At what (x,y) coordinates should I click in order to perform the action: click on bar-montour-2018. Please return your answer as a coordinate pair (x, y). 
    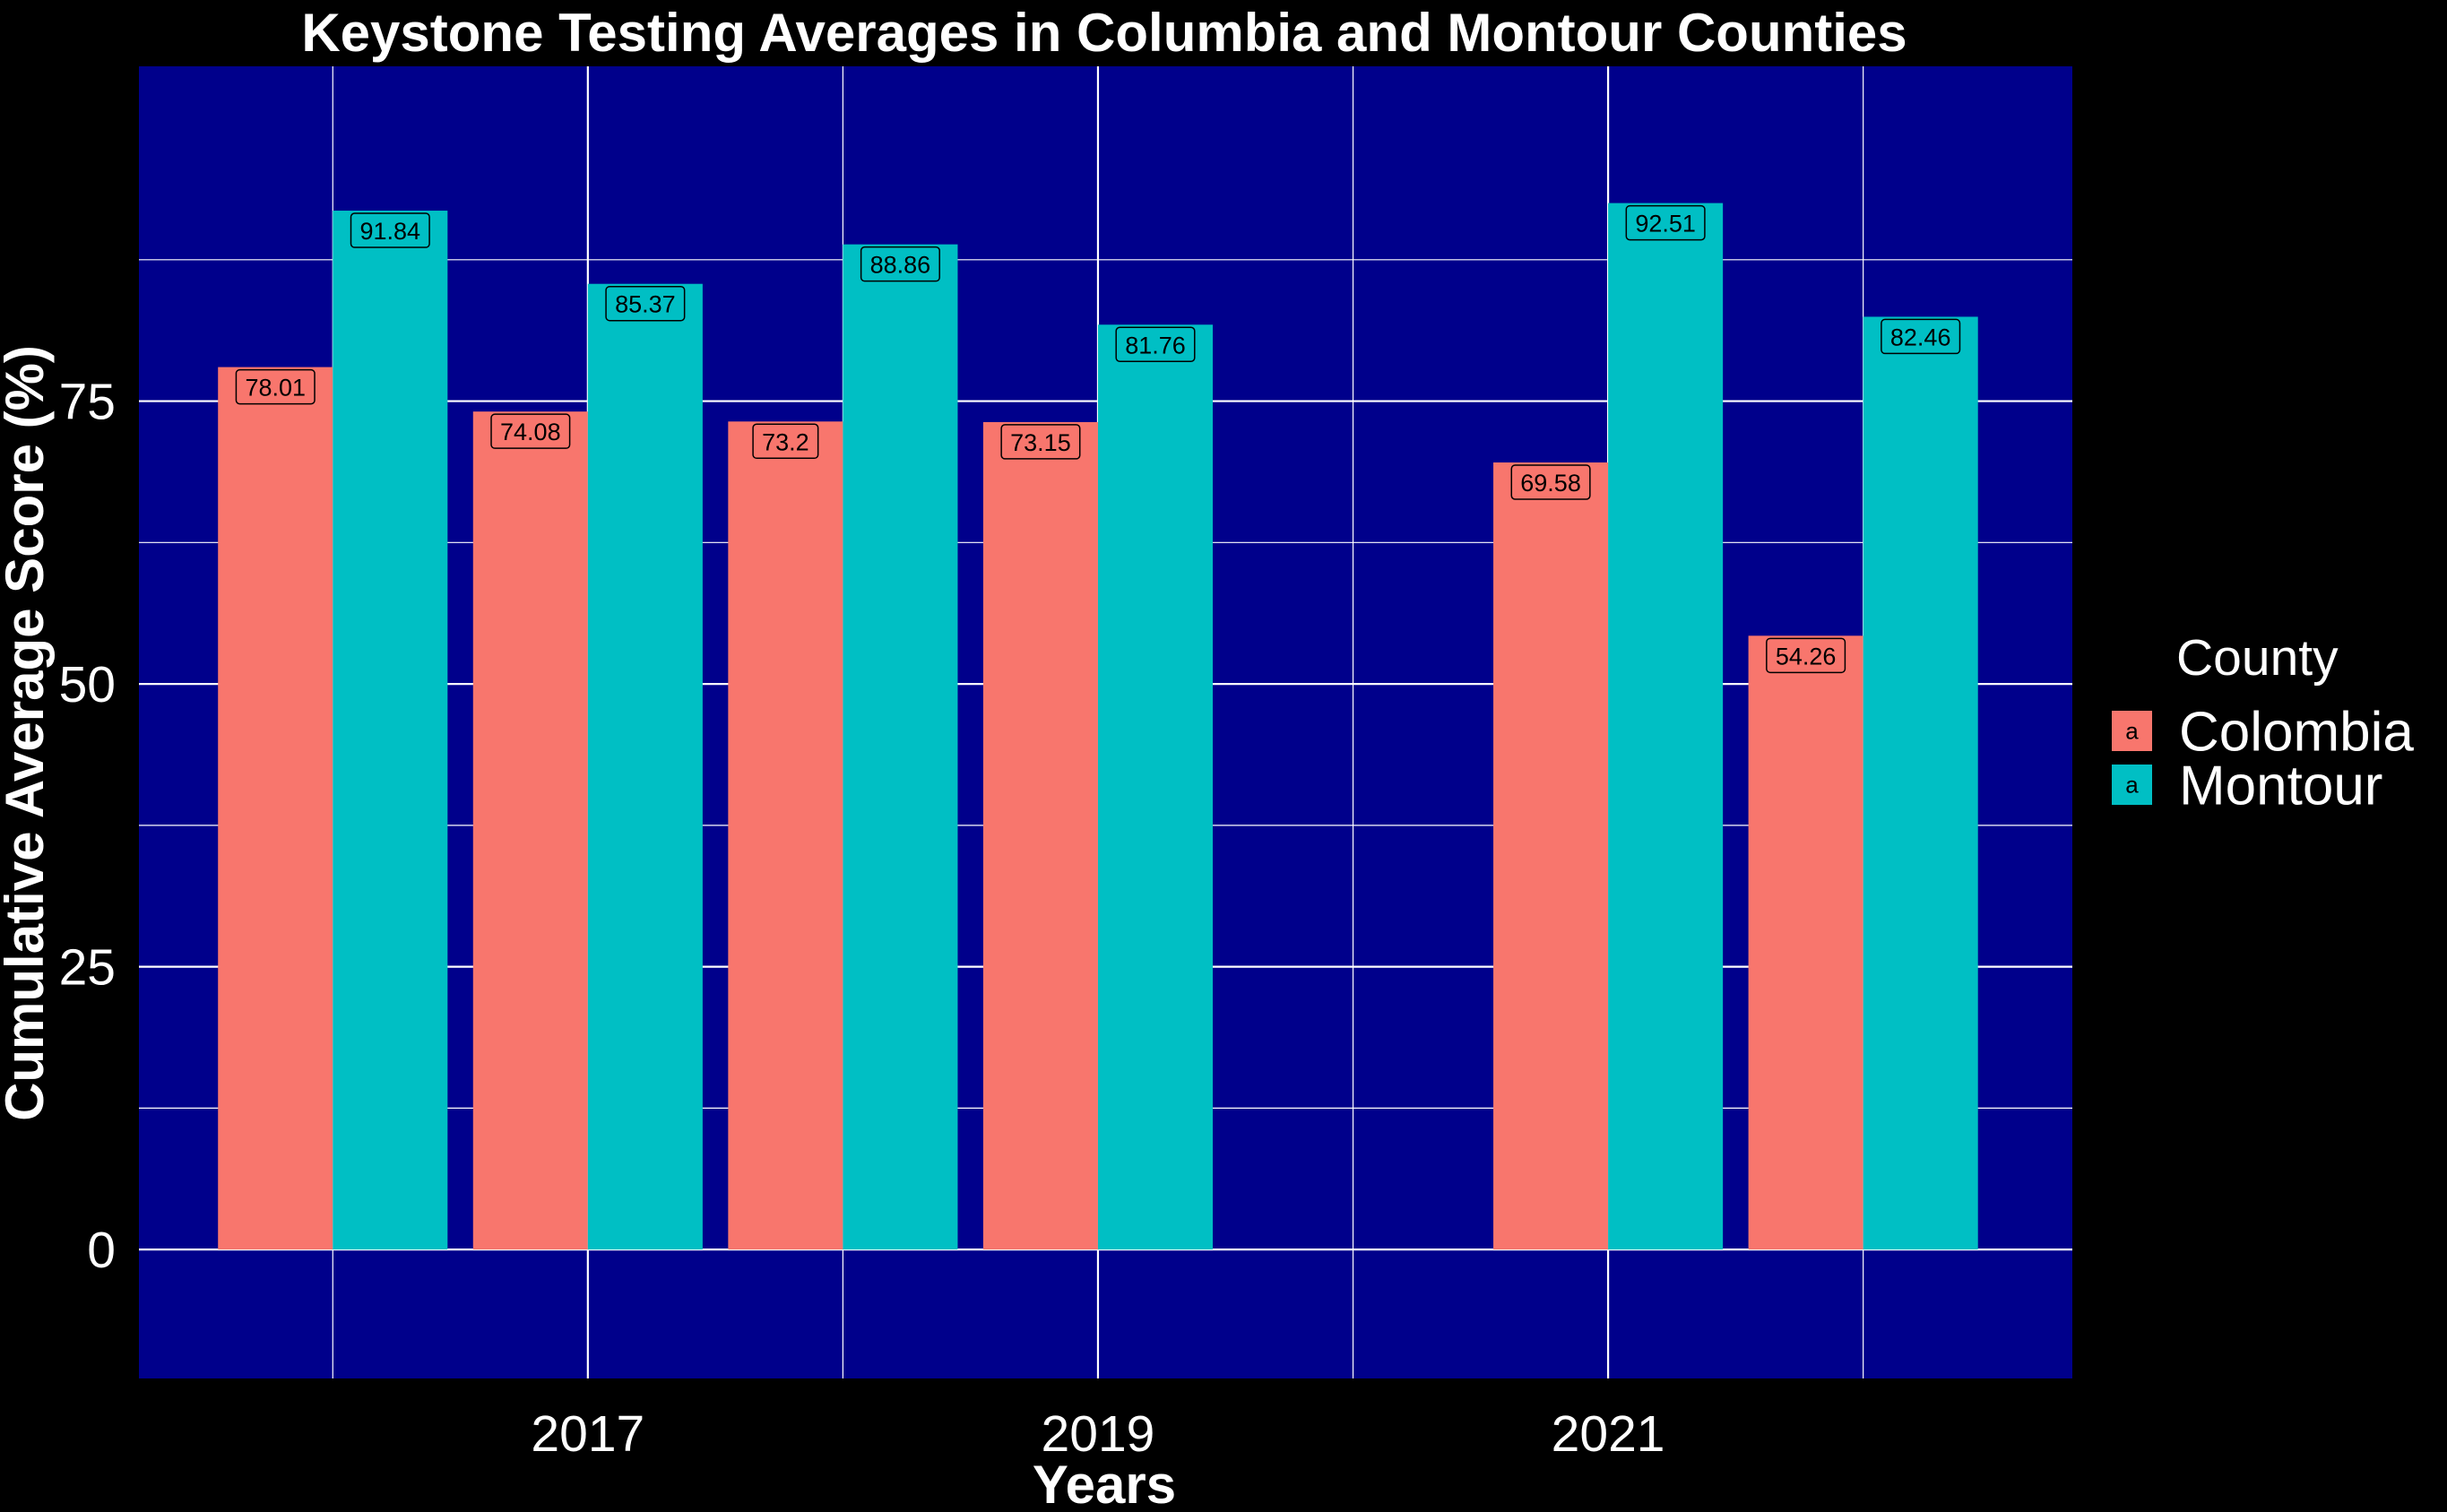
    Looking at the image, I should click on (901, 747).